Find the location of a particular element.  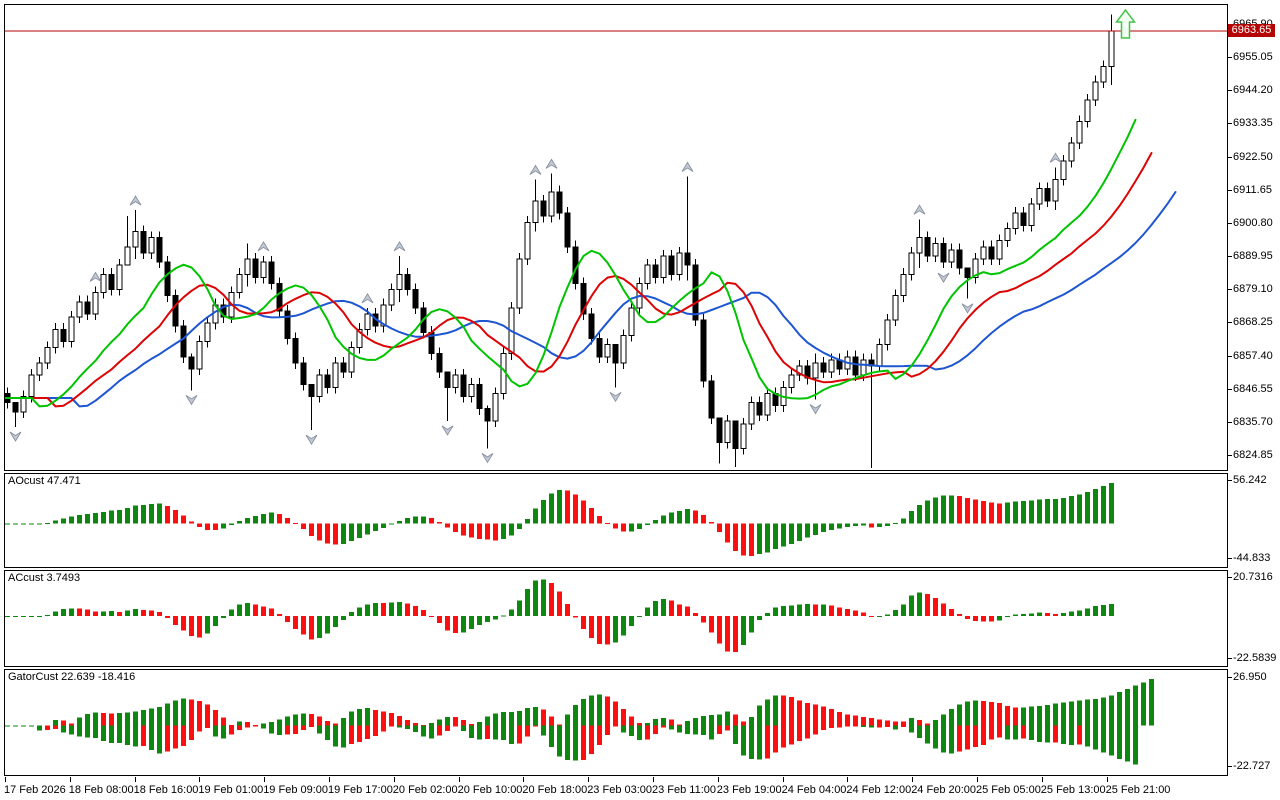

price-axis-label: 6846.55 is located at coordinates (1253, 388).